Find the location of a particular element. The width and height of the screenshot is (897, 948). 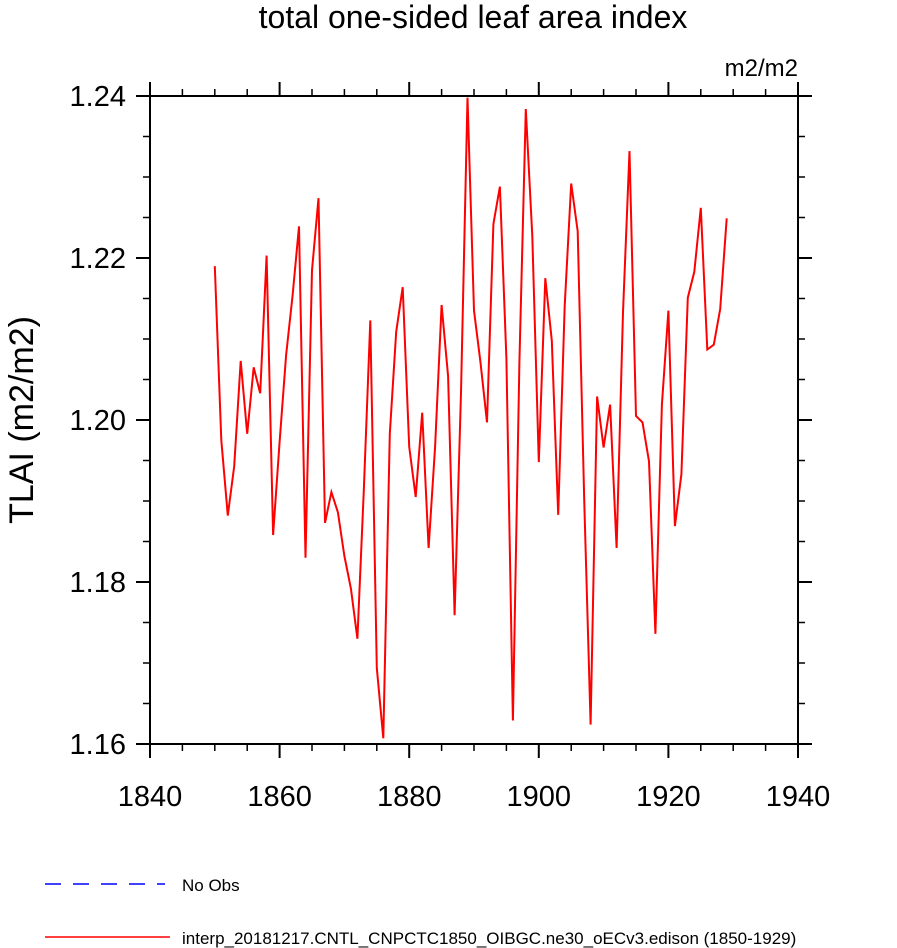

x-tick-label: 1900 is located at coordinates (539, 797).